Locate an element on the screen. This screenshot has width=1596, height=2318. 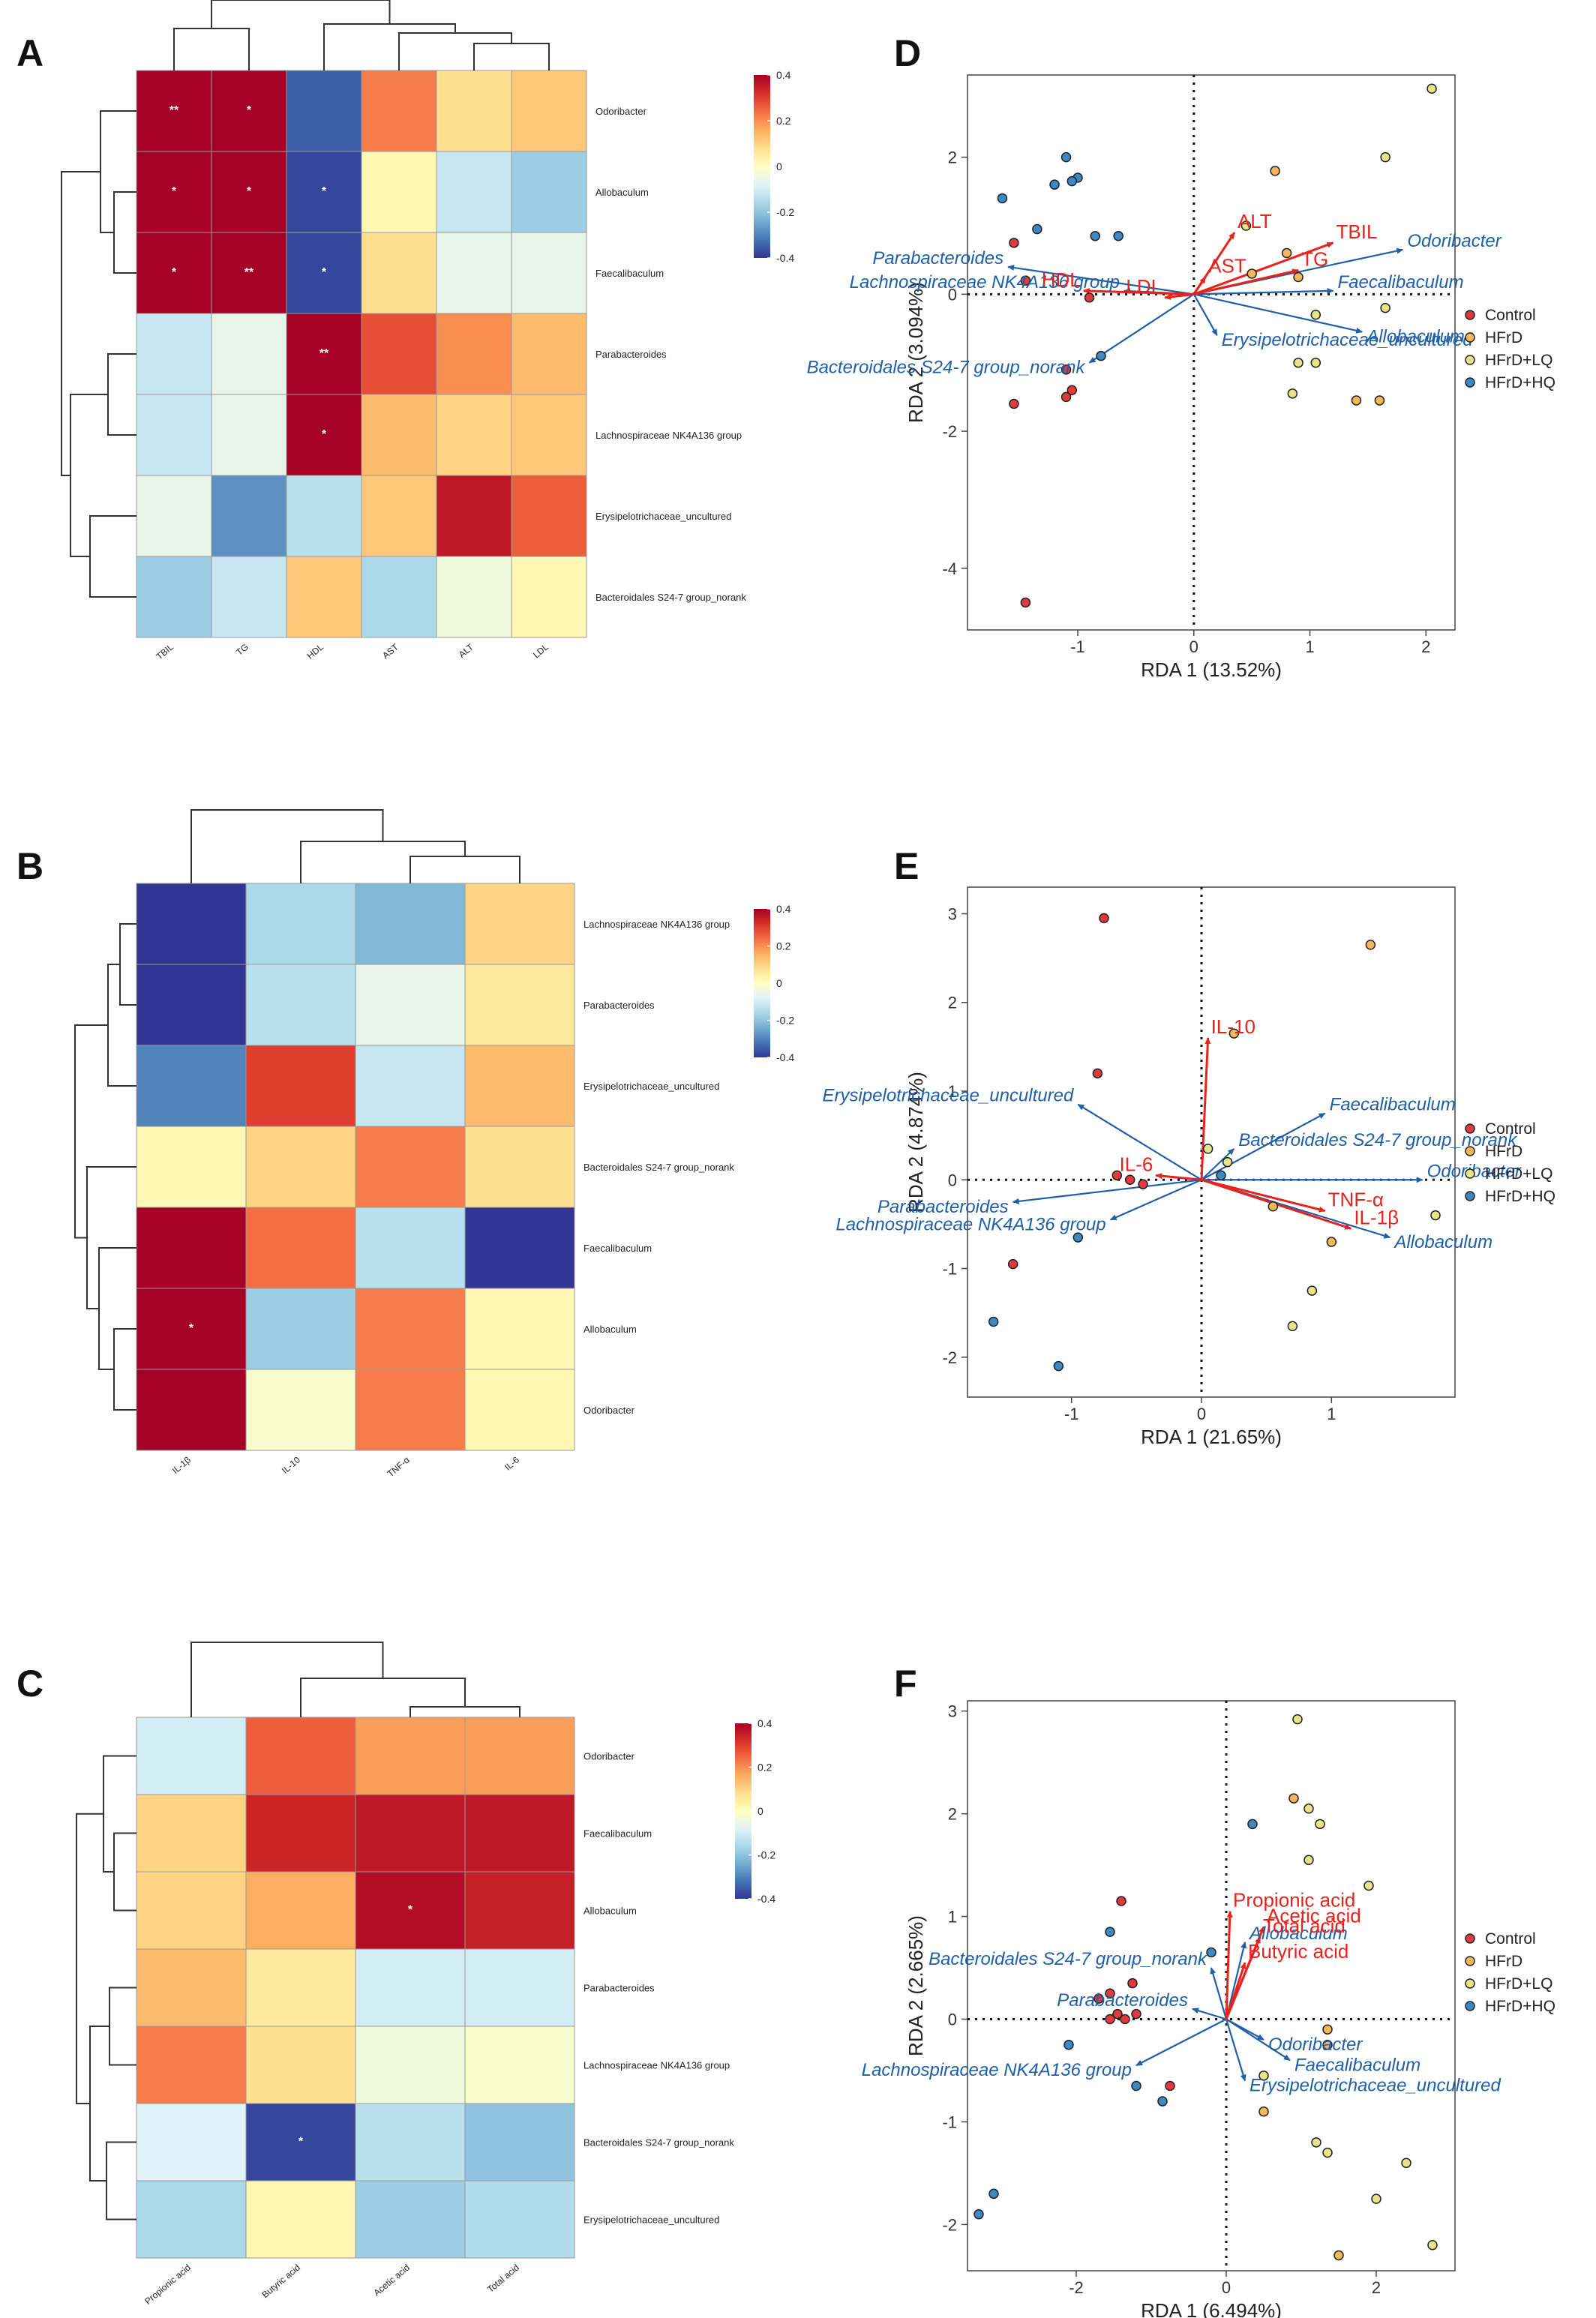
significance-mark: * is located at coordinates (249, 110).